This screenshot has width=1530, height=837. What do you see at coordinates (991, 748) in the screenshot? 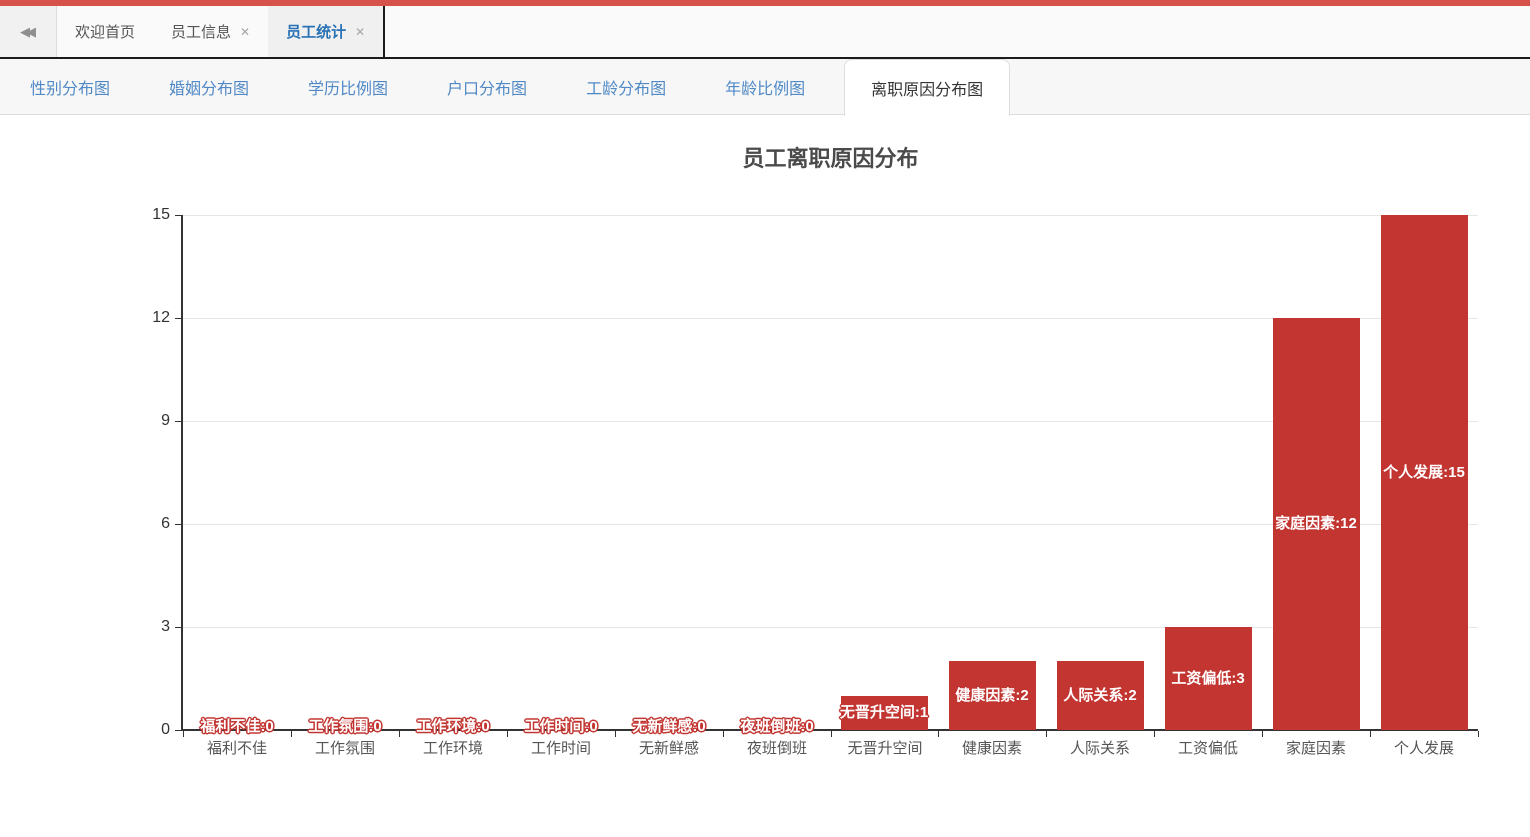
I see `x-axis-label: 健康因素` at bounding box center [991, 748].